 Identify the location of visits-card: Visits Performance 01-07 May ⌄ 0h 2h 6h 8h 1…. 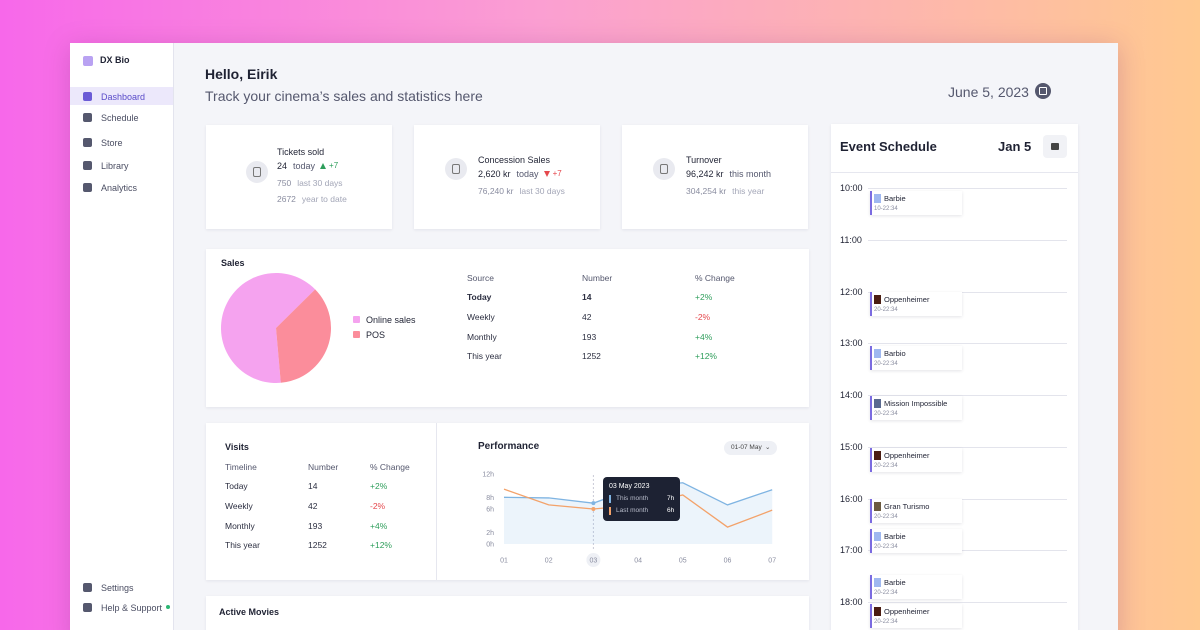
(507, 501).